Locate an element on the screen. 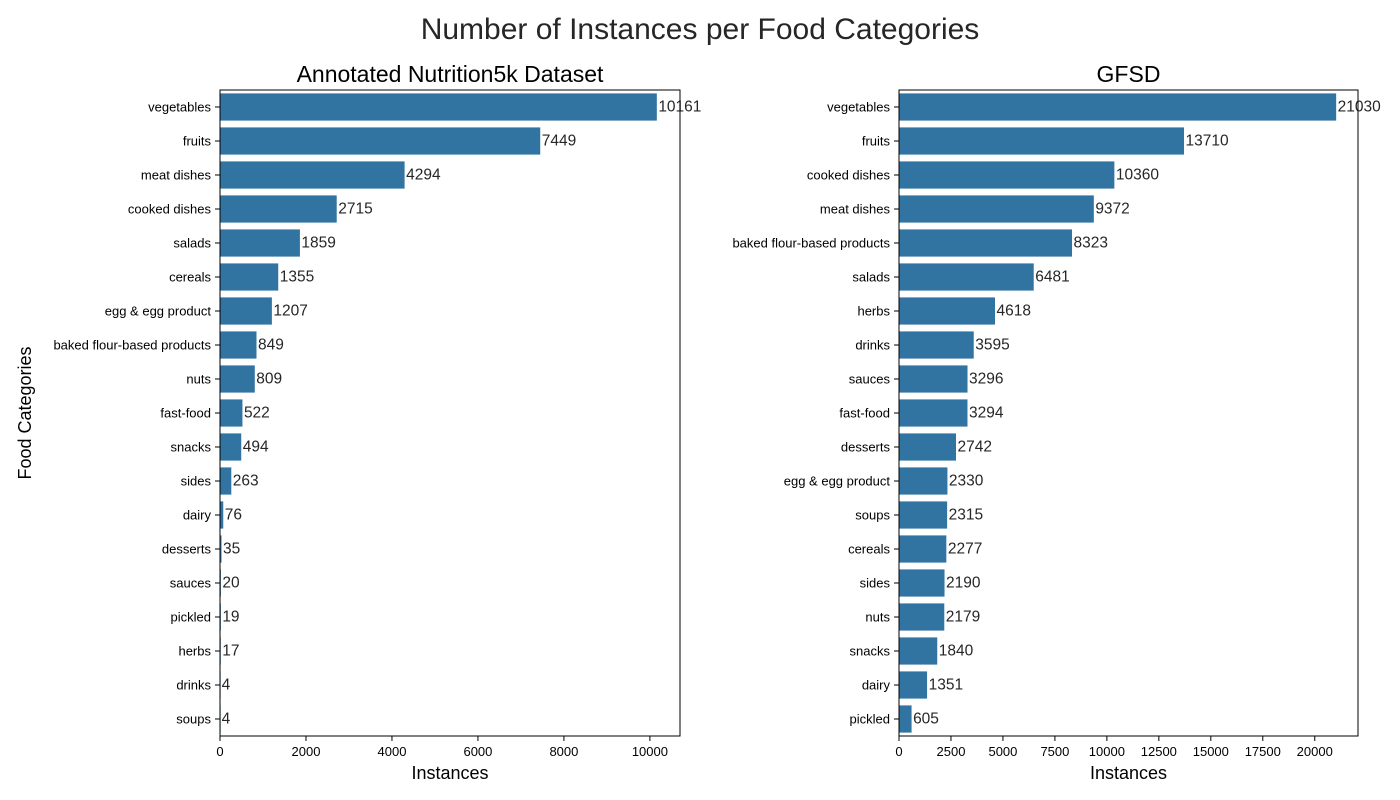 The width and height of the screenshot is (1400, 800). panel-2-category-label: cereals is located at coordinates (869, 549).